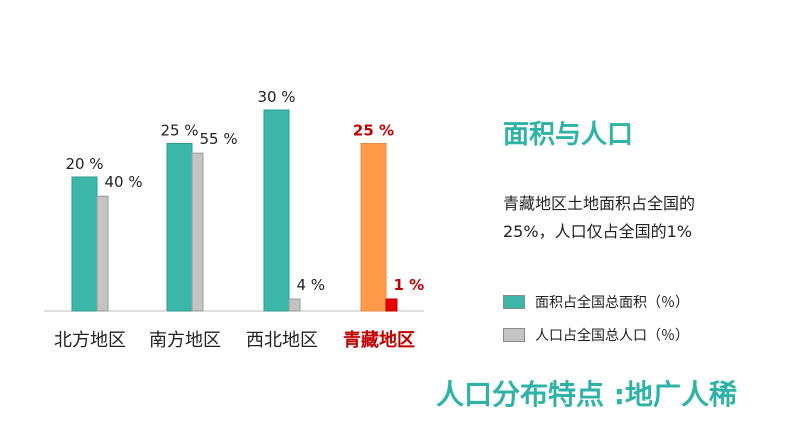 This screenshot has width=794, height=447. What do you see at coordinates (409, 285) in the screenshot?
I see `data-label-population-4: 1 %` at bounding box center [409, 285].